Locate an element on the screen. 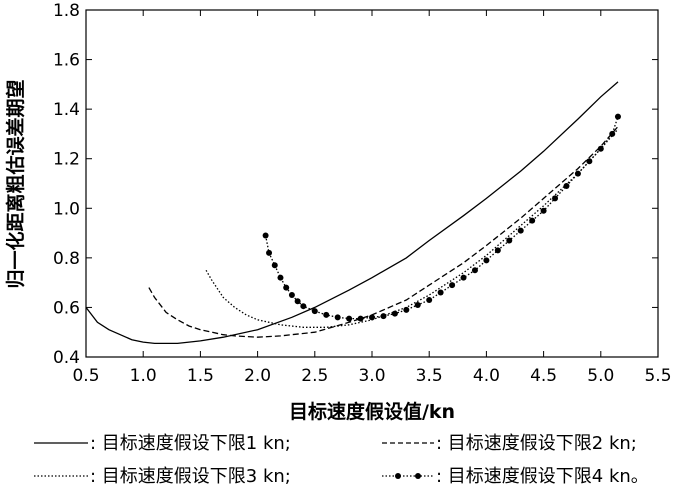 Image resolution: width=700 pixels, height=488 pixels. legend-item-4: : 目标速度假设下限4 kn。 is located at coordinates (515, 476).